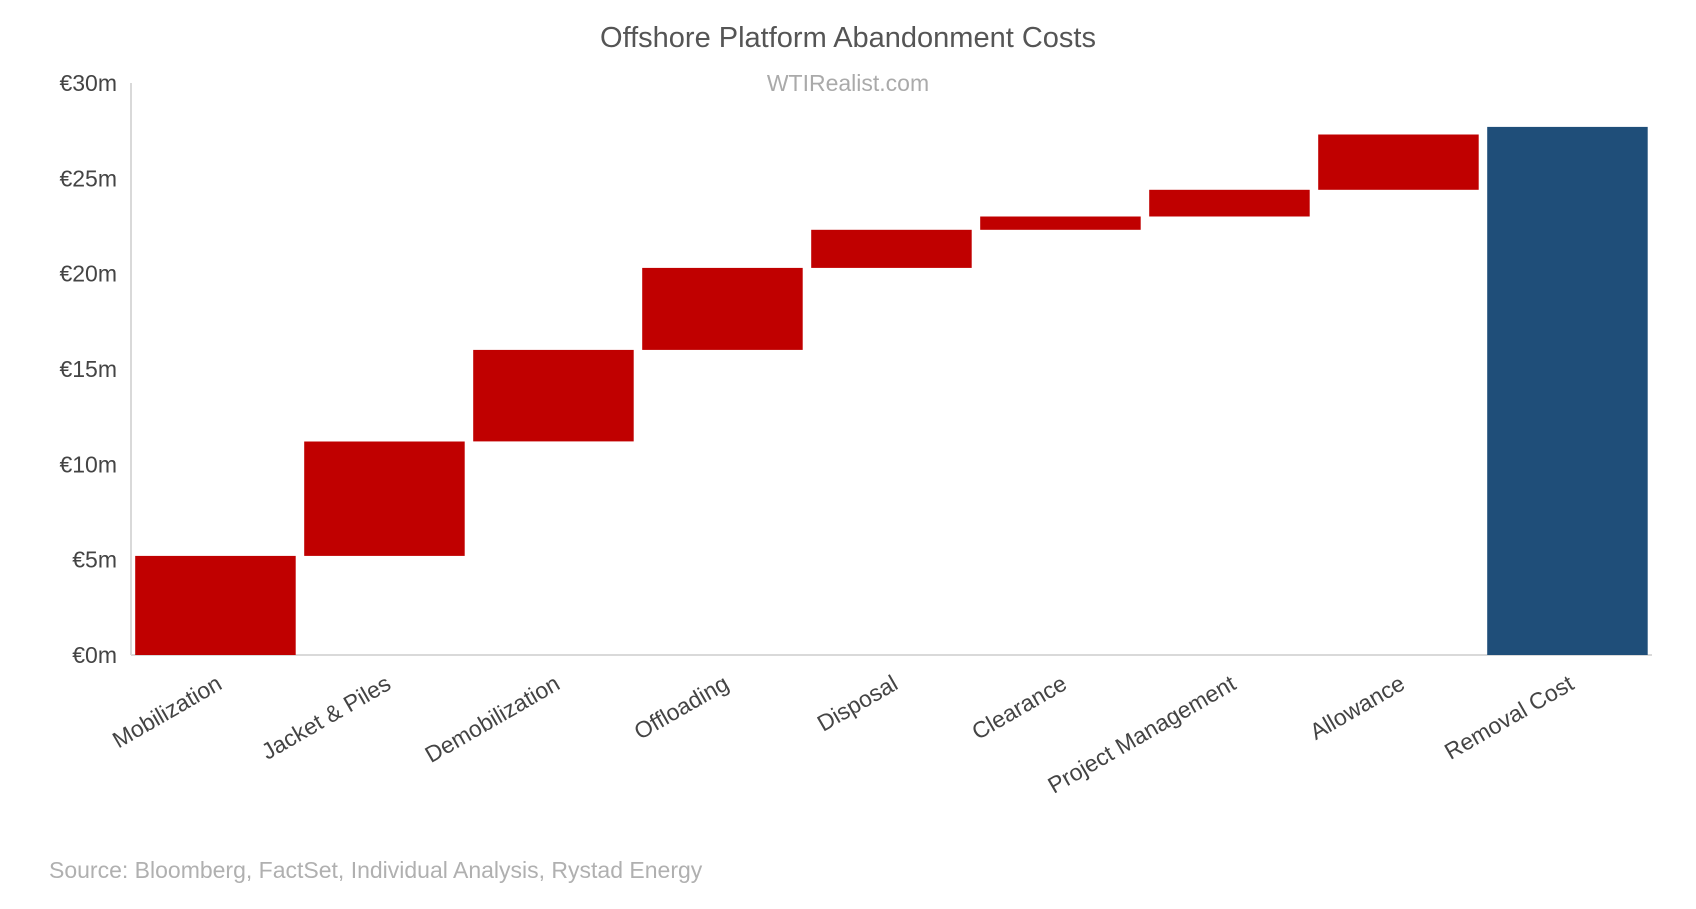 The width and height of the screenshot is (1696, 909). I want to click on y-tick-label: €5m, so click(94, 560).